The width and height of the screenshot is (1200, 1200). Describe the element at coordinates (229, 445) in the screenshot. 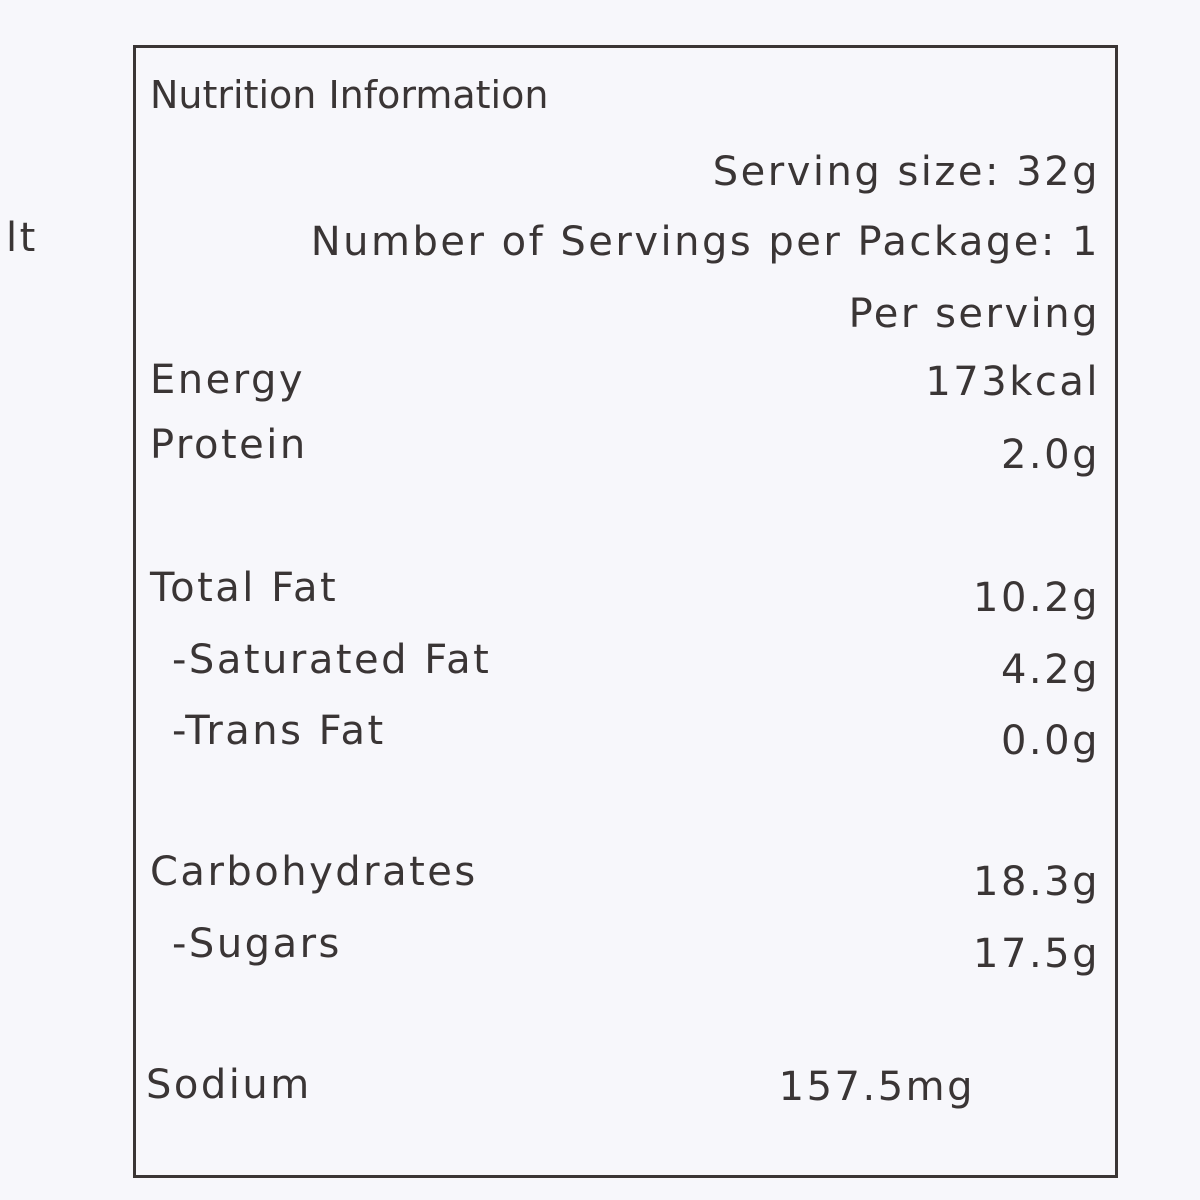

I see `nutrient-name: Protein` at that location.